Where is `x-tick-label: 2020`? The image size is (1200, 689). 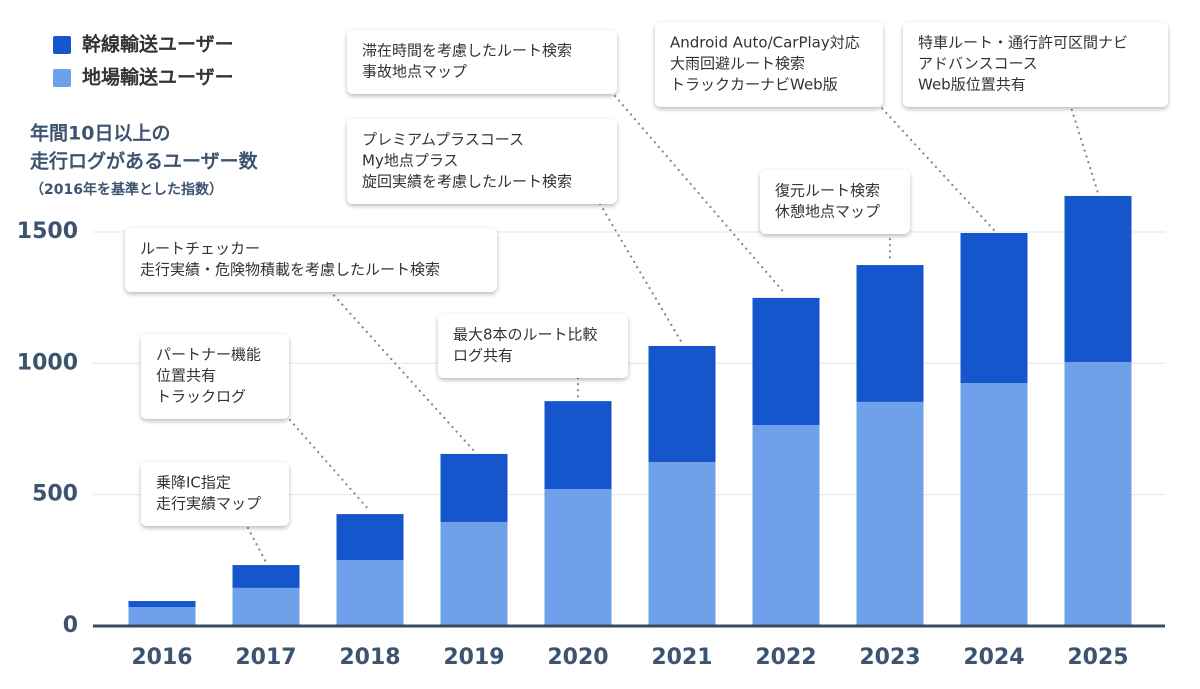 x-tick-label: 2020 is located at coordinates (577, 657).